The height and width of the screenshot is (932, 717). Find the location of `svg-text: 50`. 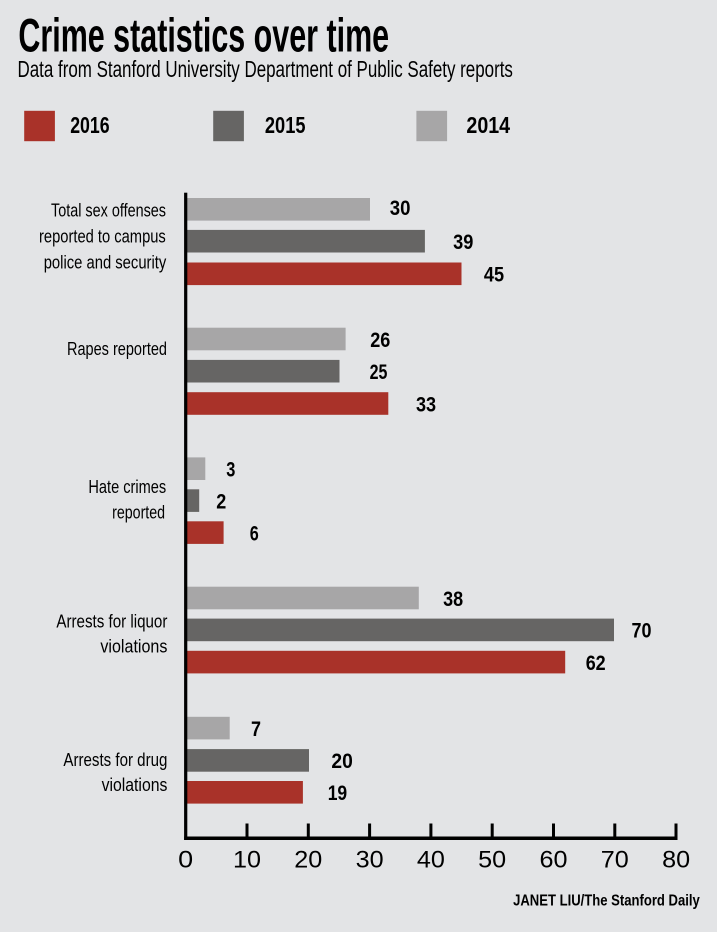

svg-text: 50 is located at coordinates (492, 860).